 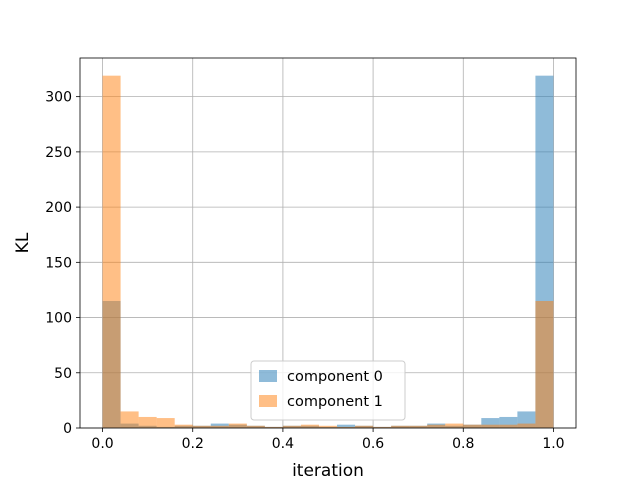 I want to click on y-axis: 0 50 100 150 200 250 300, so click(x=62, y=263).